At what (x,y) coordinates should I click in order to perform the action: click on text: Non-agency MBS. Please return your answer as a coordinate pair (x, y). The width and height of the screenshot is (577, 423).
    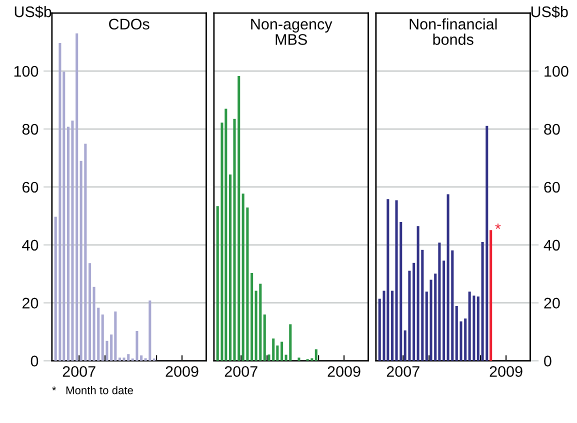
    Looking at the image, I should click on (291, 31).